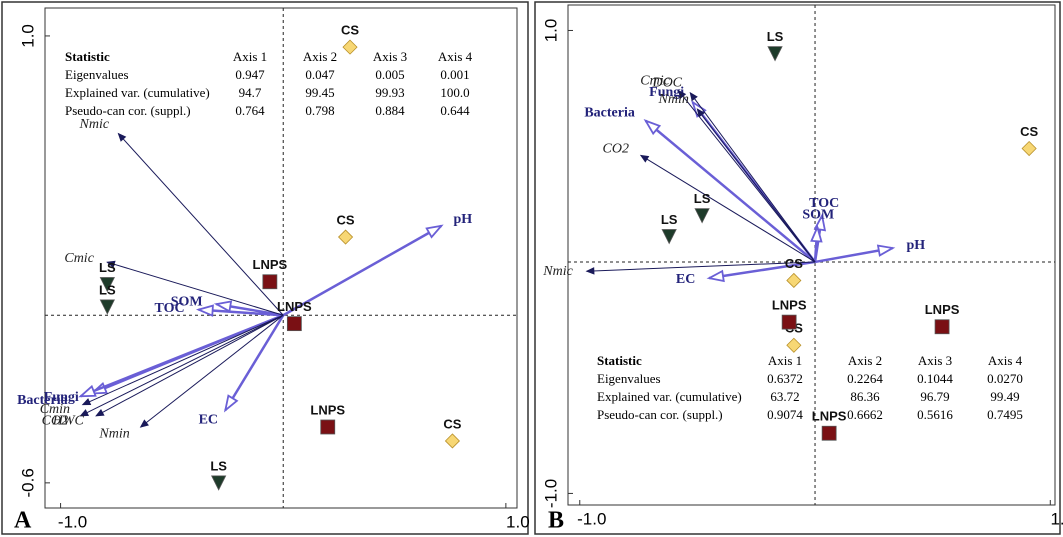 The height and width of the screenshot is (537, 1063). Describe the element at coordinates (629, 378) in the screenshot. I see `stat-cell: Eigenvalues` at that location.